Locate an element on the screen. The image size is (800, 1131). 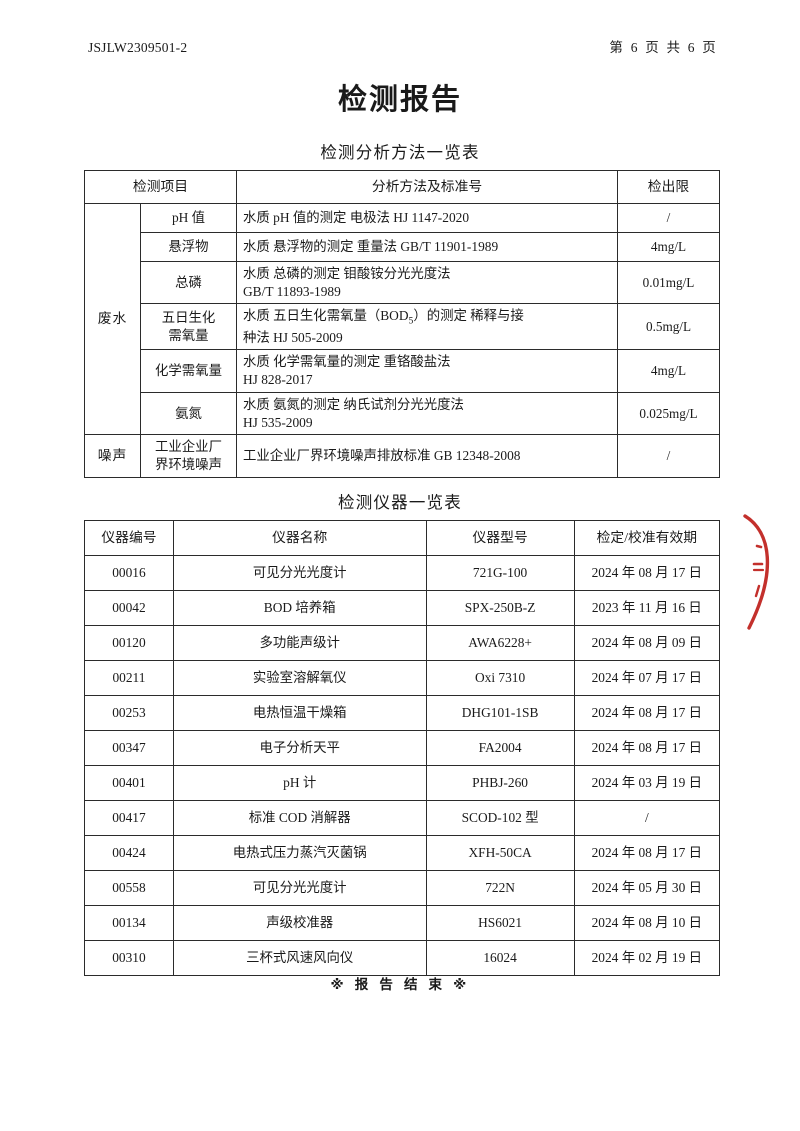
table-row: 00253 电热恒温干燥箱 DHG101-1SB 2024 年 08 月 17 日 is located at coordinates (402, 713).